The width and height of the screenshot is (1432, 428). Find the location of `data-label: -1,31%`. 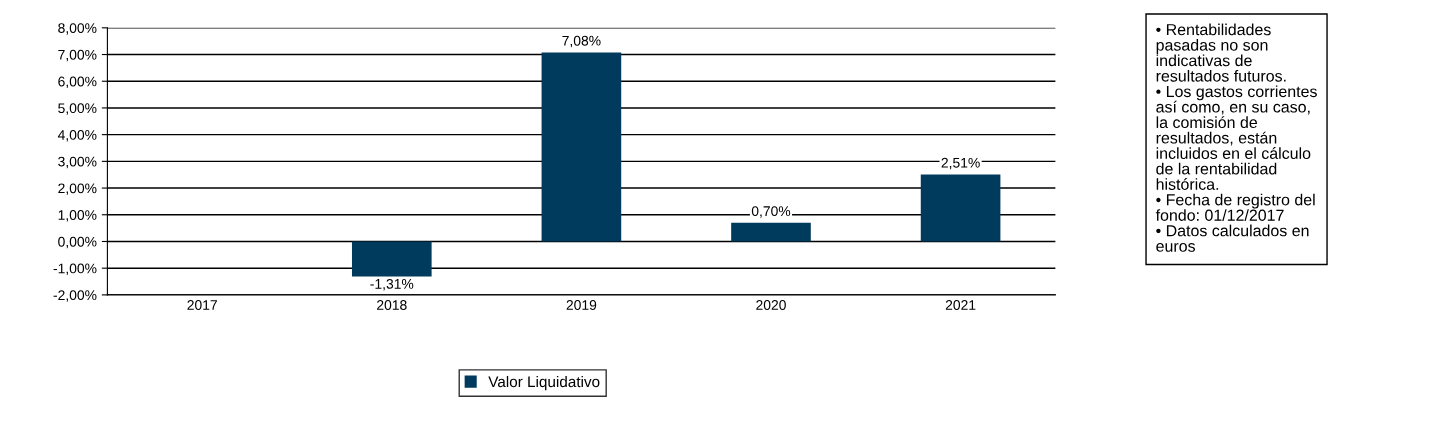

data-label: -1,31% is located at coordinates (392, 284).